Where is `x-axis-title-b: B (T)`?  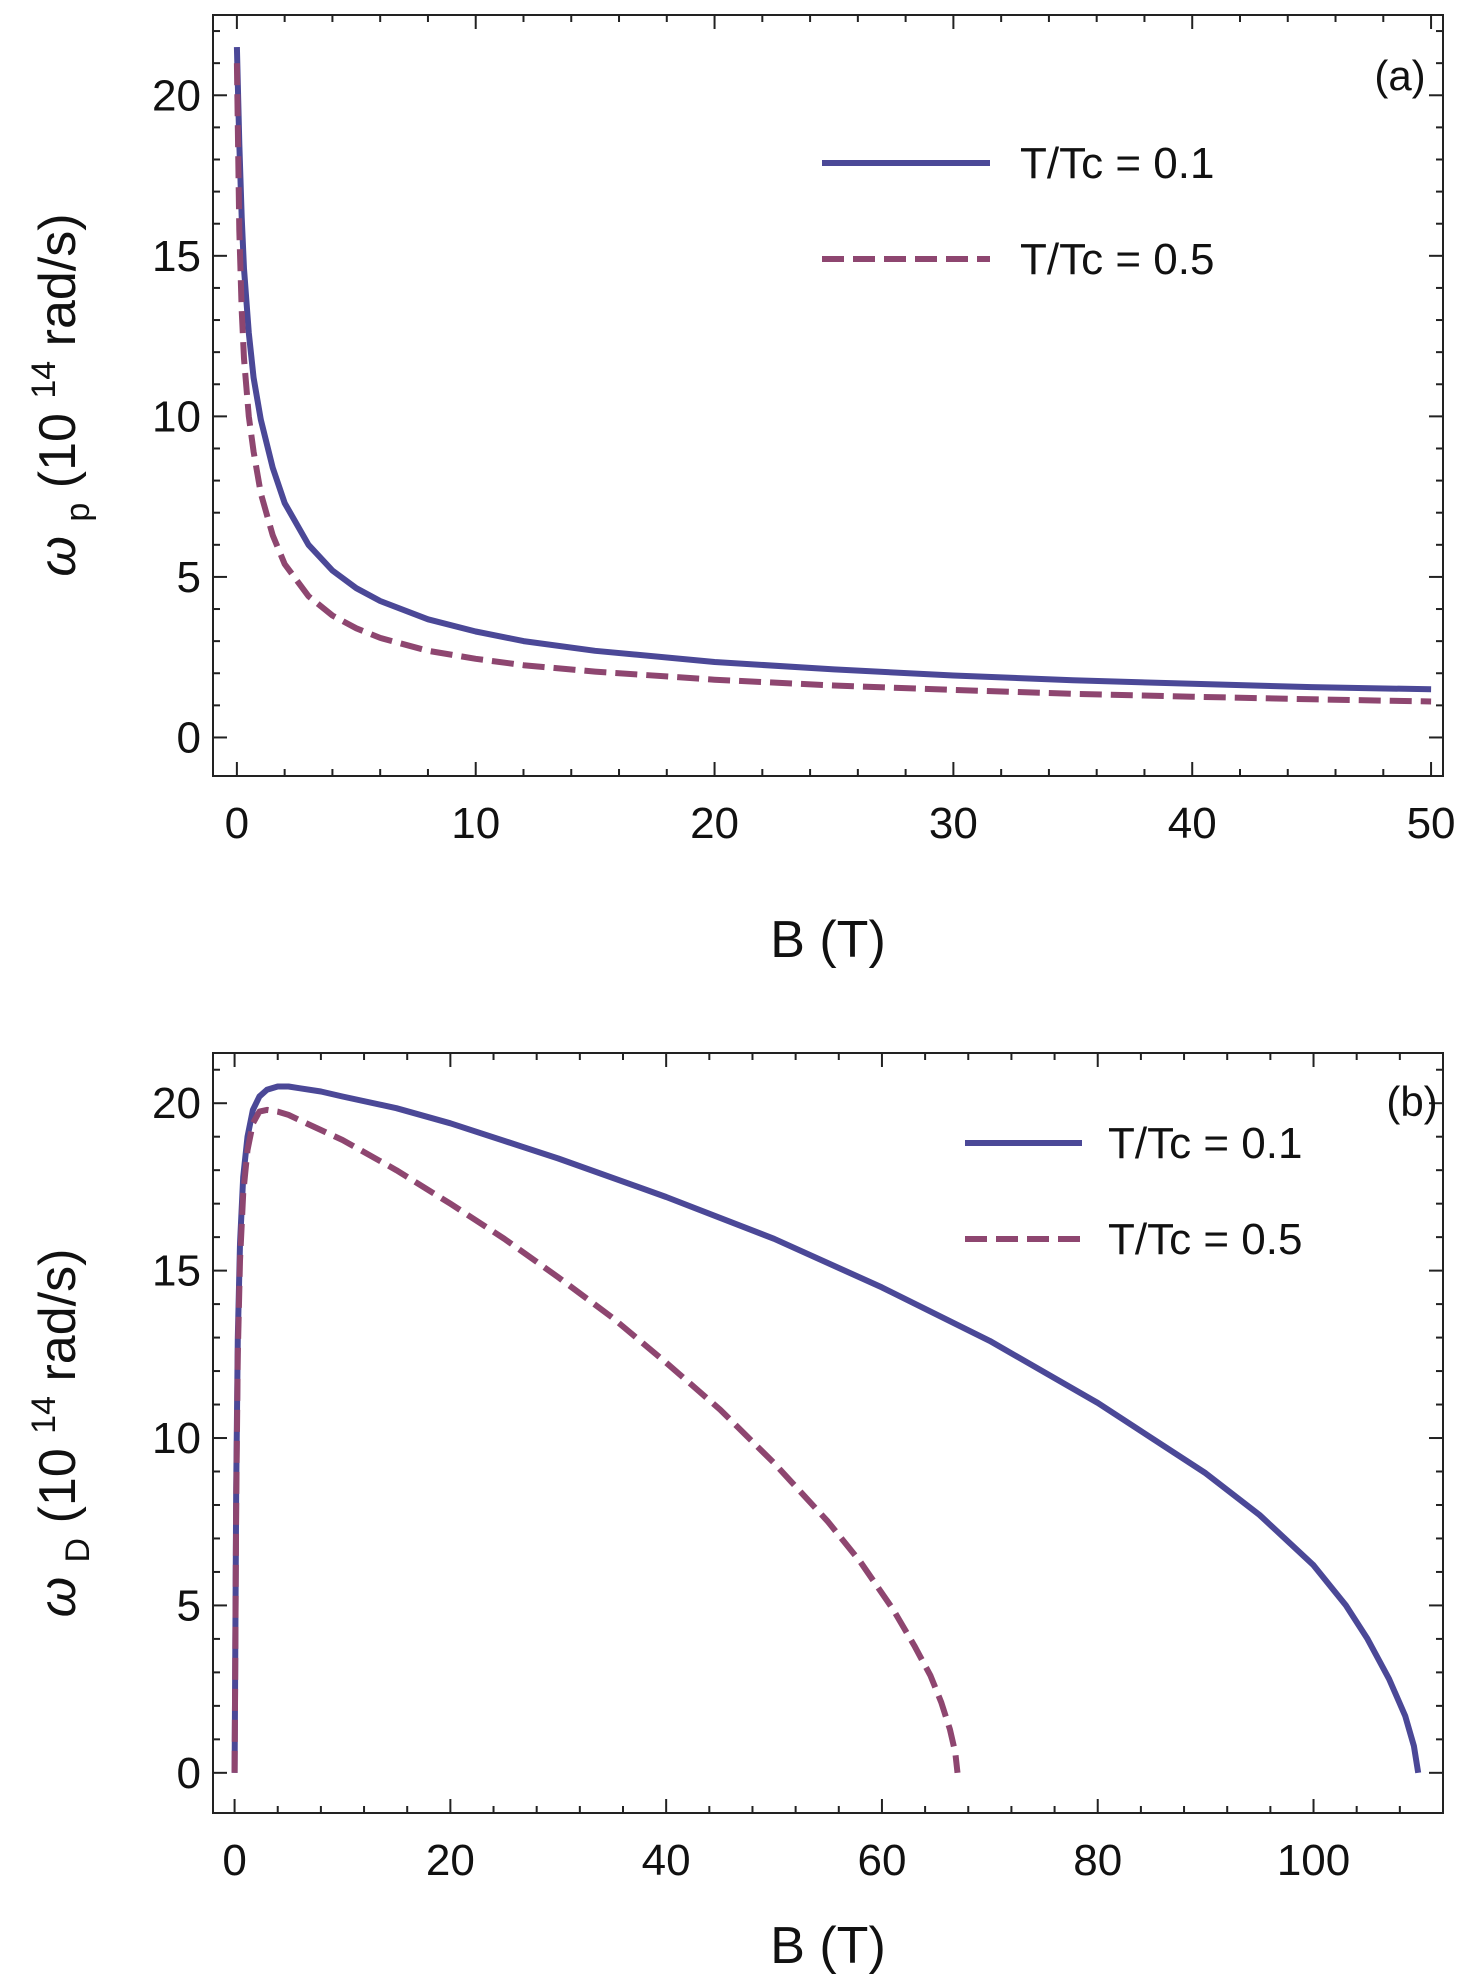
x-axis-title-b: B (T) is located at coordinates (828, 1946).